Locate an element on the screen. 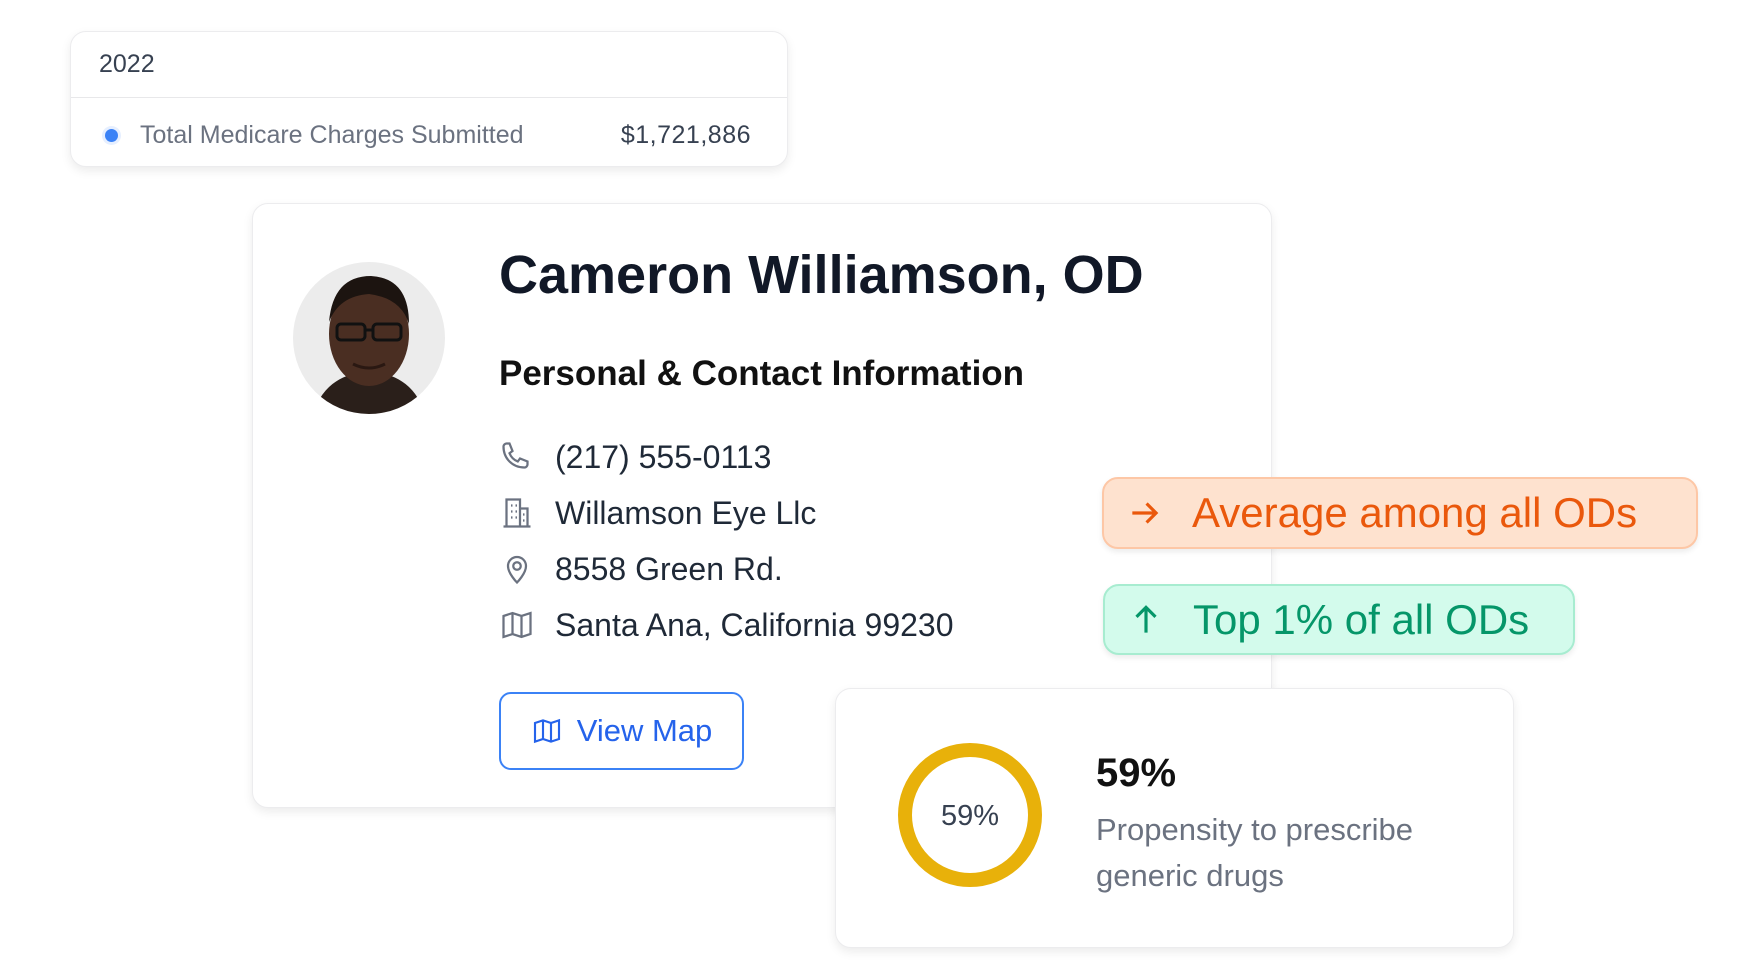  metric-value: $1,721,886 is located at coordinates (685, 134).